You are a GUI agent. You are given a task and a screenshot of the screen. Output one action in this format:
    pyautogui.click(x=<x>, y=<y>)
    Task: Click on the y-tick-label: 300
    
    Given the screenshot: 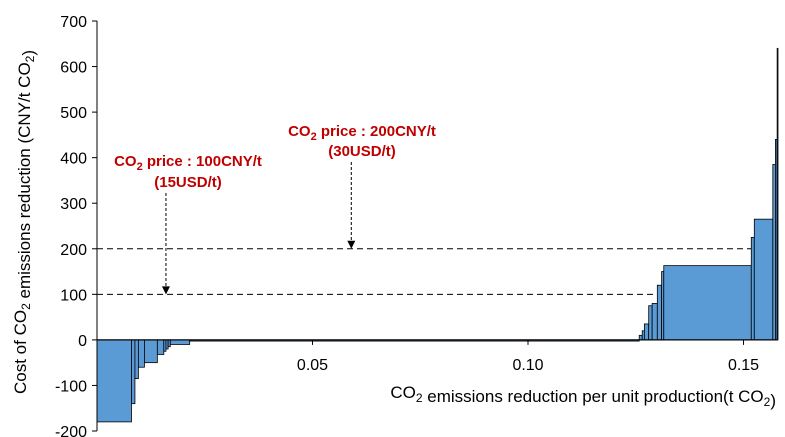 What is the action you would take?
    pyautogui.click(x=73, y=204)
    